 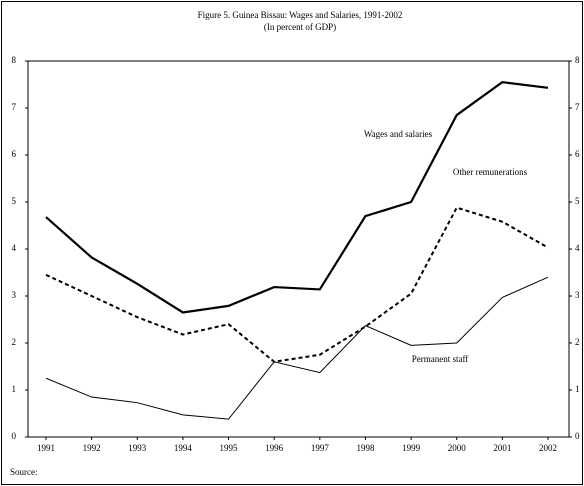 What do you see at coordinates (577, 436) in the screenshot?
I see `y2-tick-label: 0` at bounding box center [577, 436].